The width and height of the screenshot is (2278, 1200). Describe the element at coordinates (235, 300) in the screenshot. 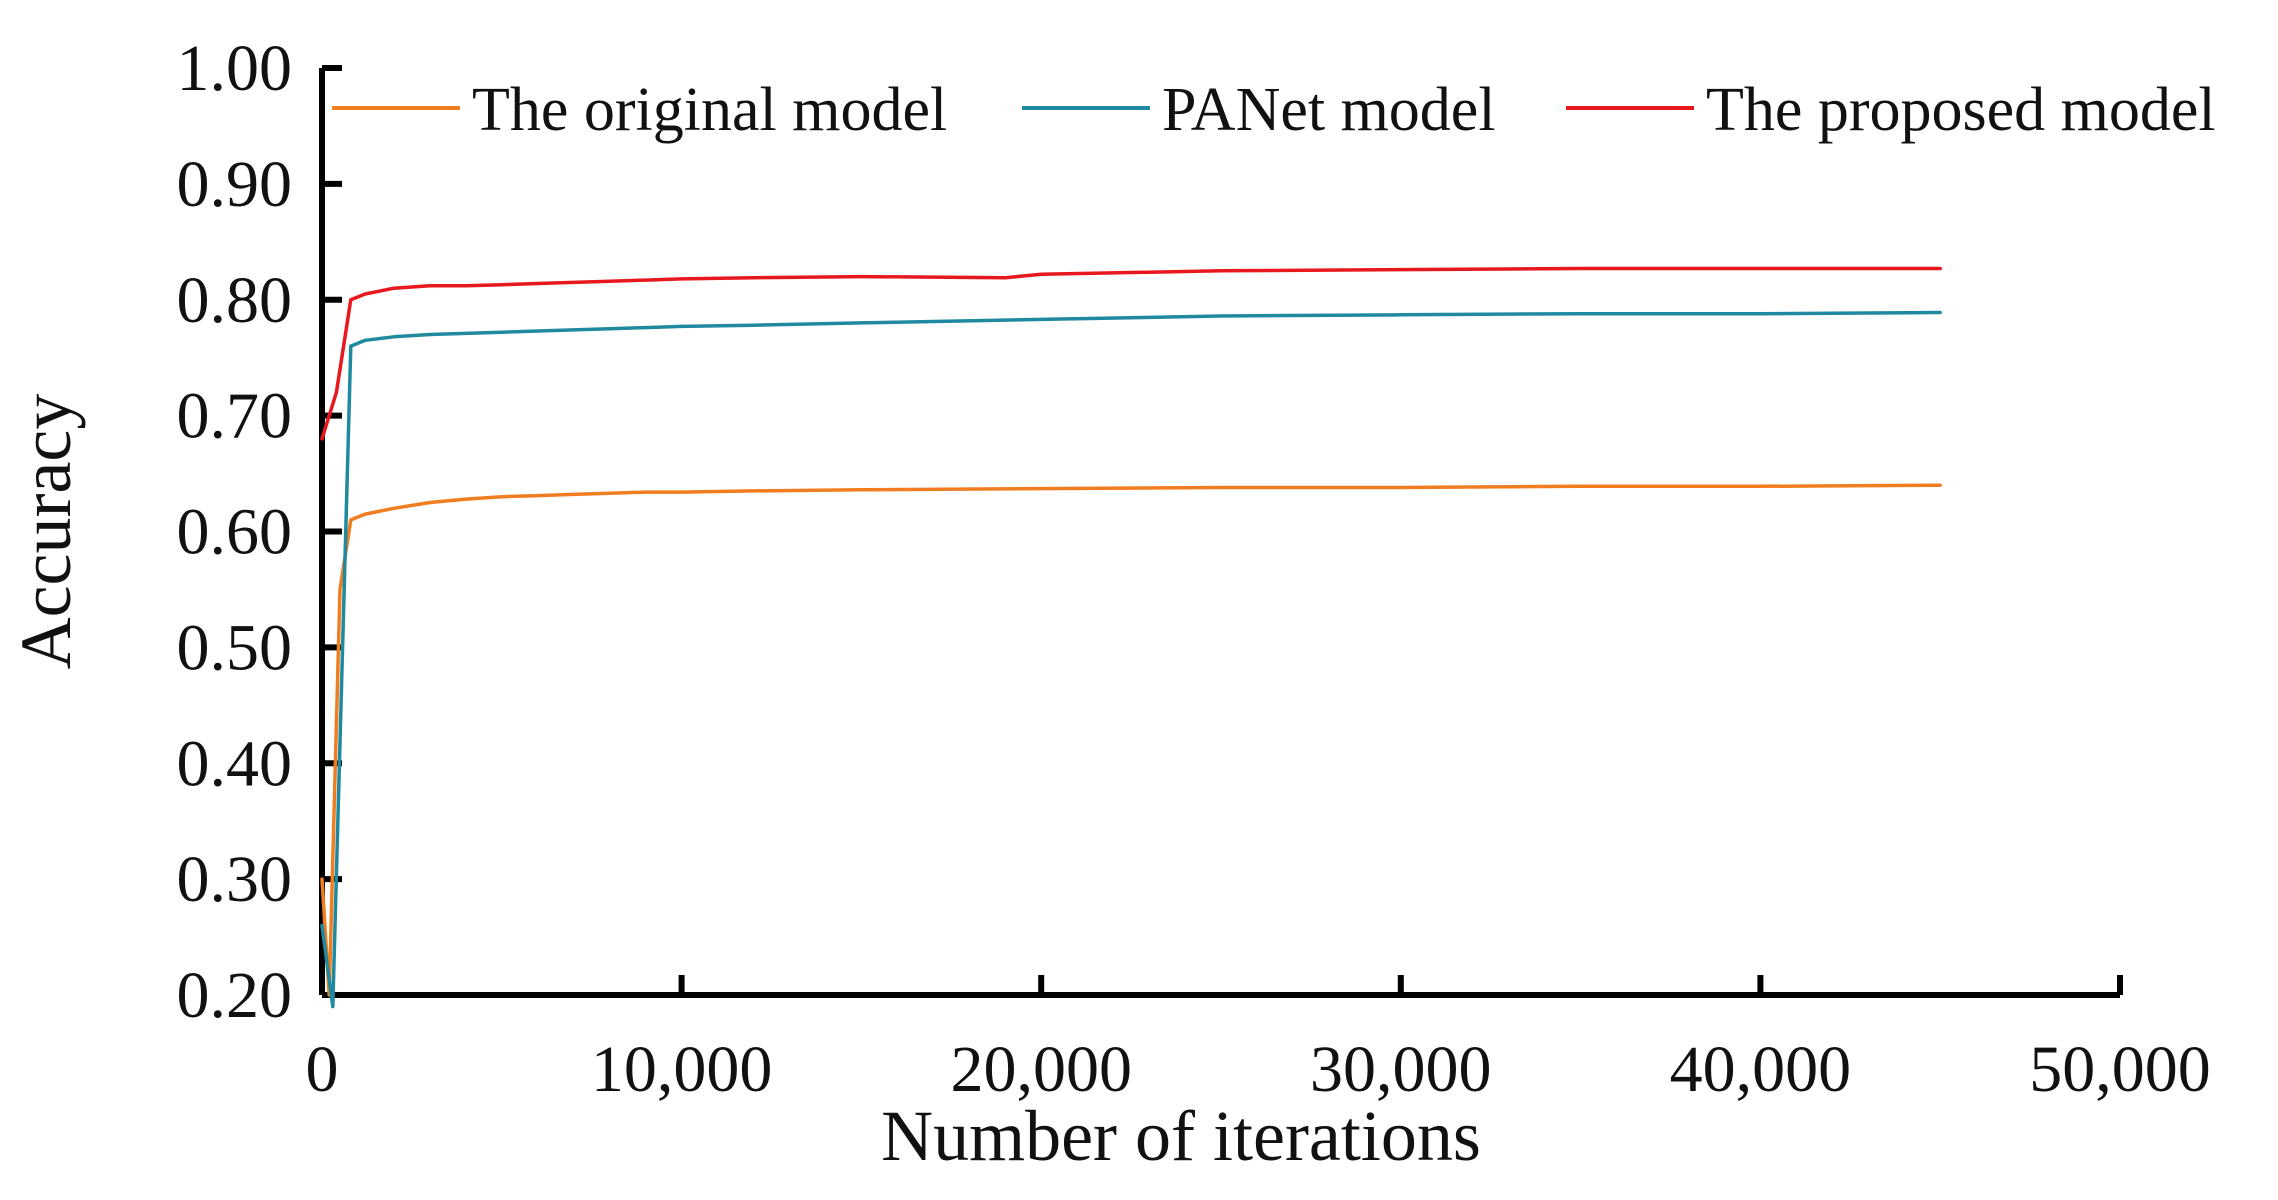

I see `y-tick-label: 0.80` at that location.